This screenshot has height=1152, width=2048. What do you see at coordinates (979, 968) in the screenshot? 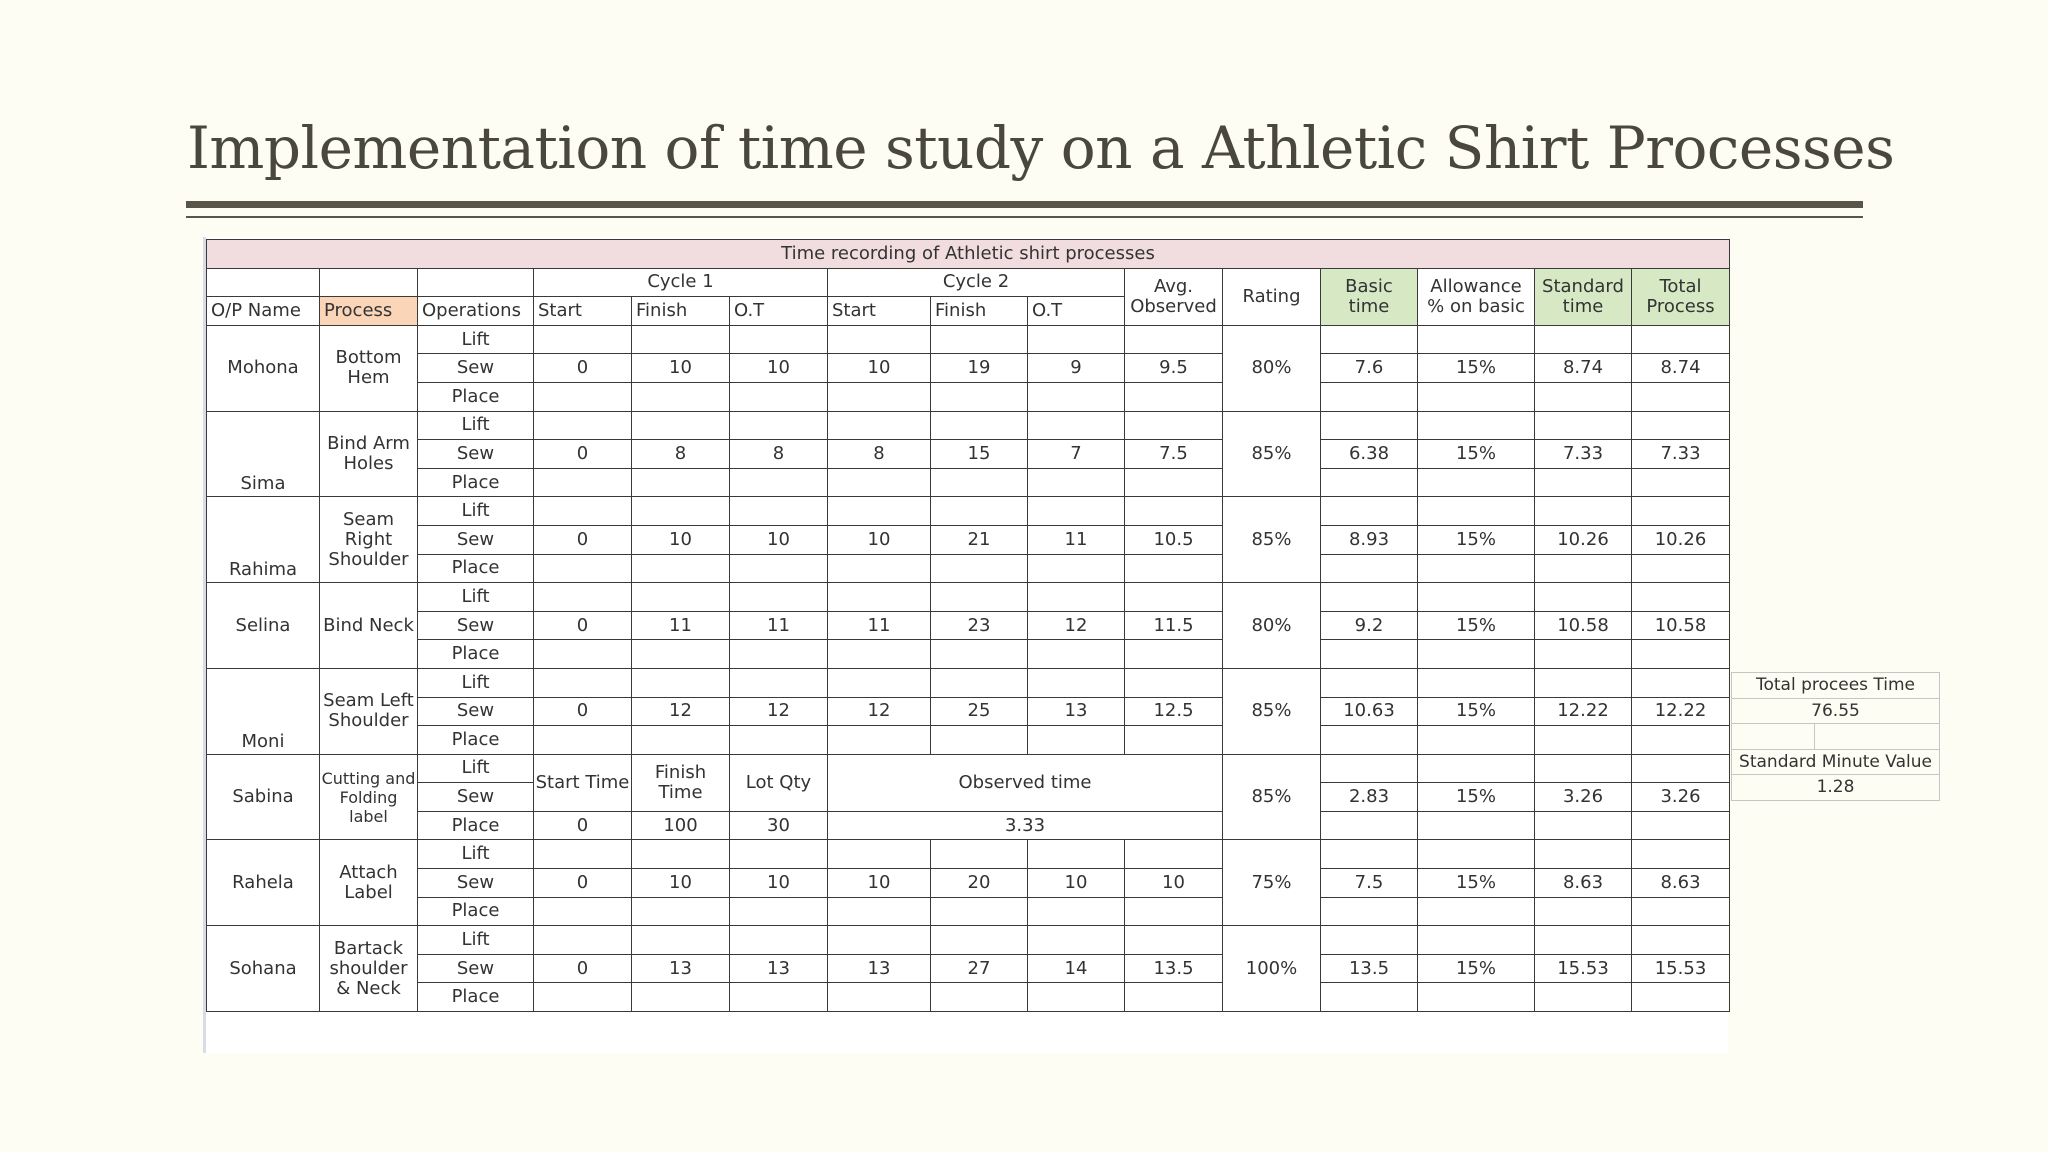
I see `cycle2-finish-value: 27` at bounding box center [979, 968].